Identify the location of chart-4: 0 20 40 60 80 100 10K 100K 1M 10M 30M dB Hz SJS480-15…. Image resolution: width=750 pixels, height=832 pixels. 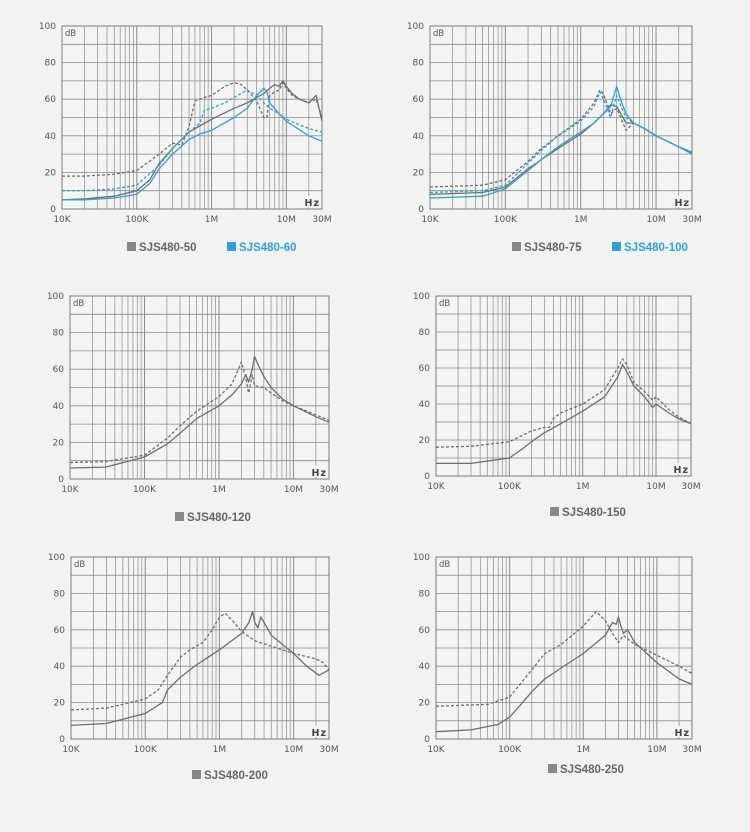
(557, 405).